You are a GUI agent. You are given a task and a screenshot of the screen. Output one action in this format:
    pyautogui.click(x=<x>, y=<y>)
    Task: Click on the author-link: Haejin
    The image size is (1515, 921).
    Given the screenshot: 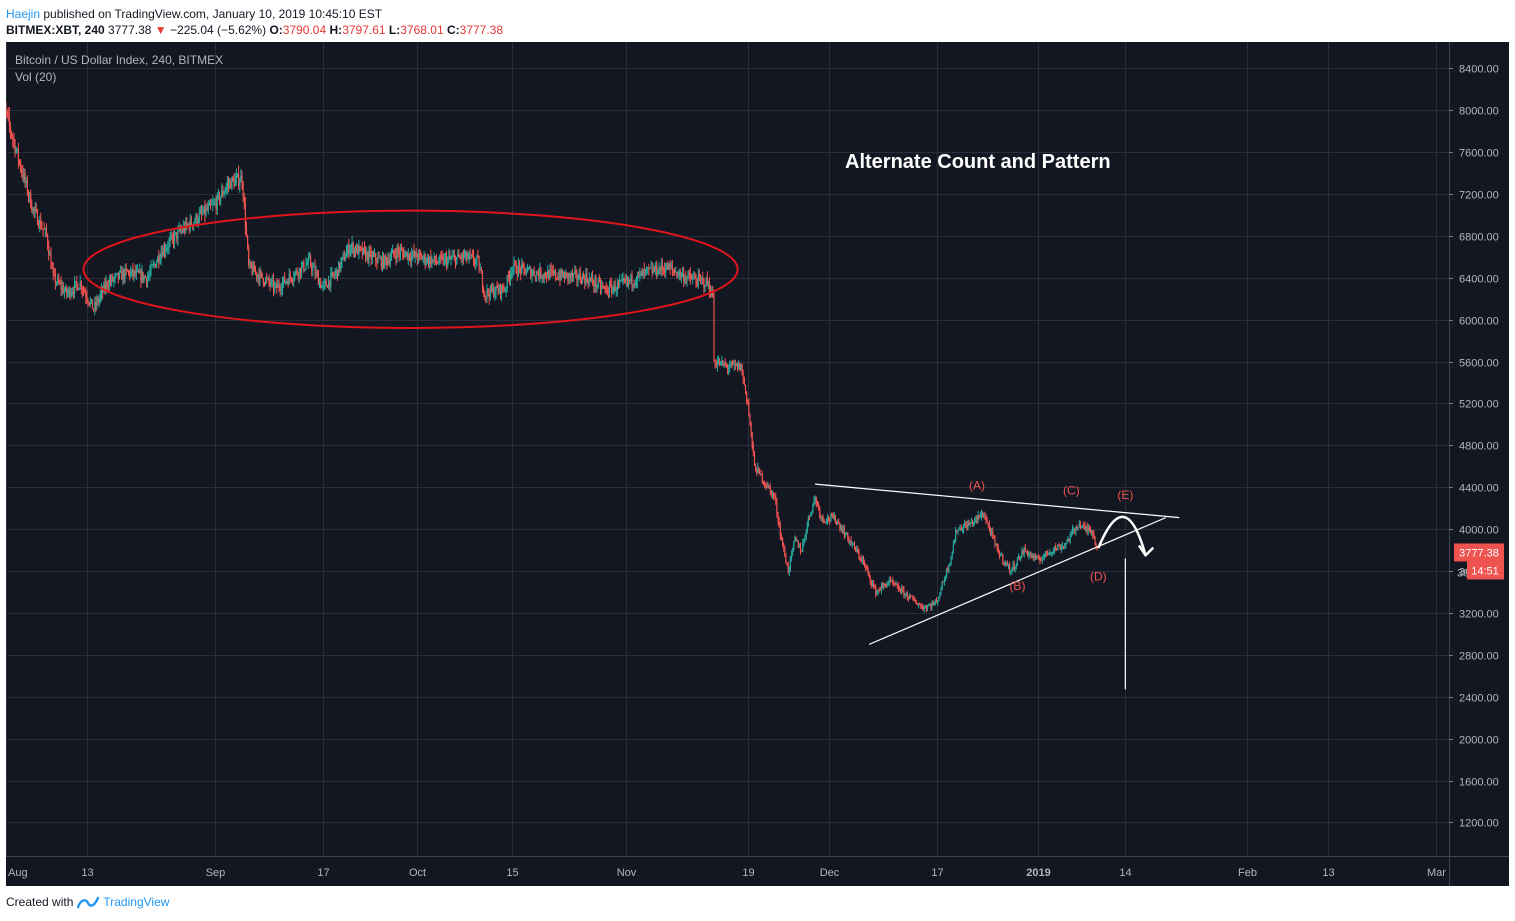 What is the action you would take?
    pyautogui.click(x=23, y=14)
    